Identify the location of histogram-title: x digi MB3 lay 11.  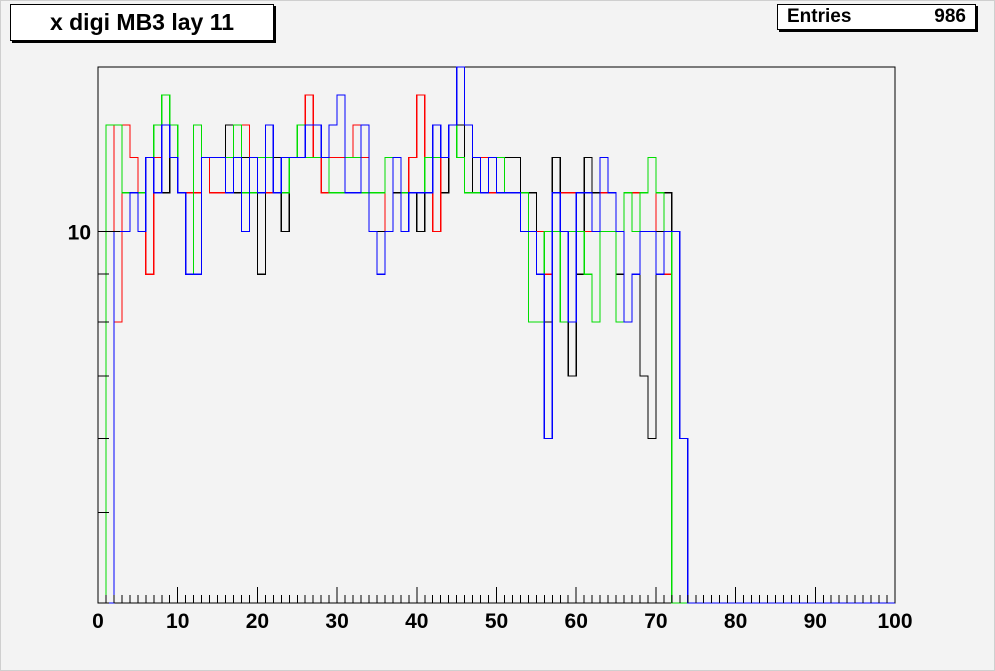
(142, 22).